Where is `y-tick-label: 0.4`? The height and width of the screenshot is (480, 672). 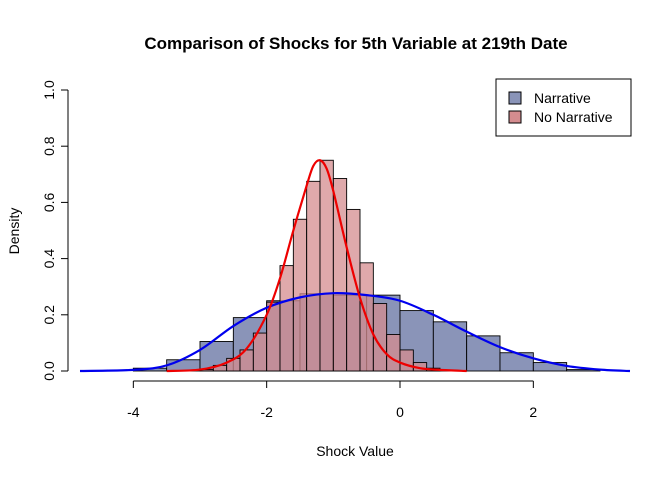
y-tick-label: 0.4 is located at coordinates (49, 259).